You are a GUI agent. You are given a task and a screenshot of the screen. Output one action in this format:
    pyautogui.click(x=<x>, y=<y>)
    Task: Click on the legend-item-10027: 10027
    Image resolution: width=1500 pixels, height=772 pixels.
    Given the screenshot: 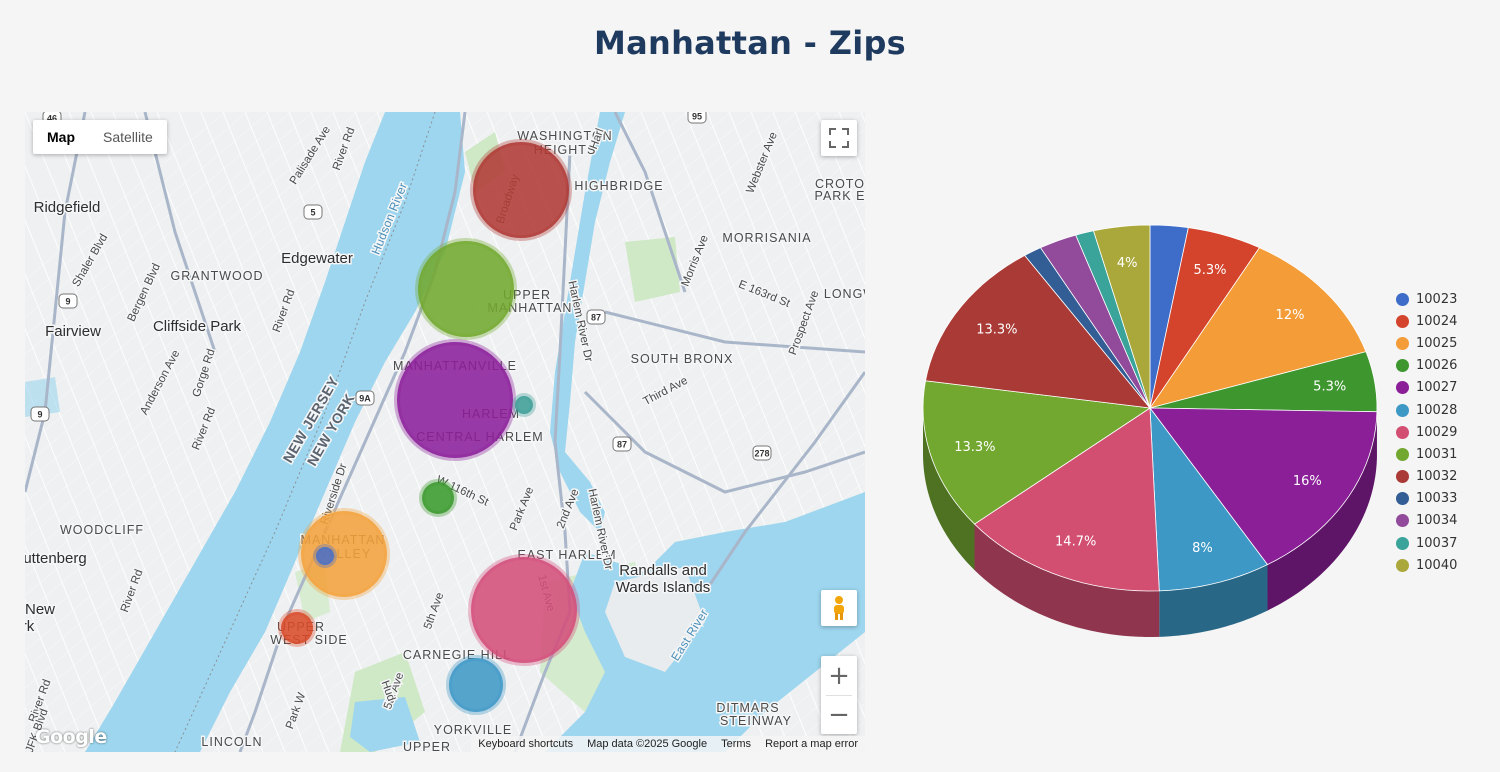 What is the action you would take?
    pyautogui.click(x=1426, y=388)
    